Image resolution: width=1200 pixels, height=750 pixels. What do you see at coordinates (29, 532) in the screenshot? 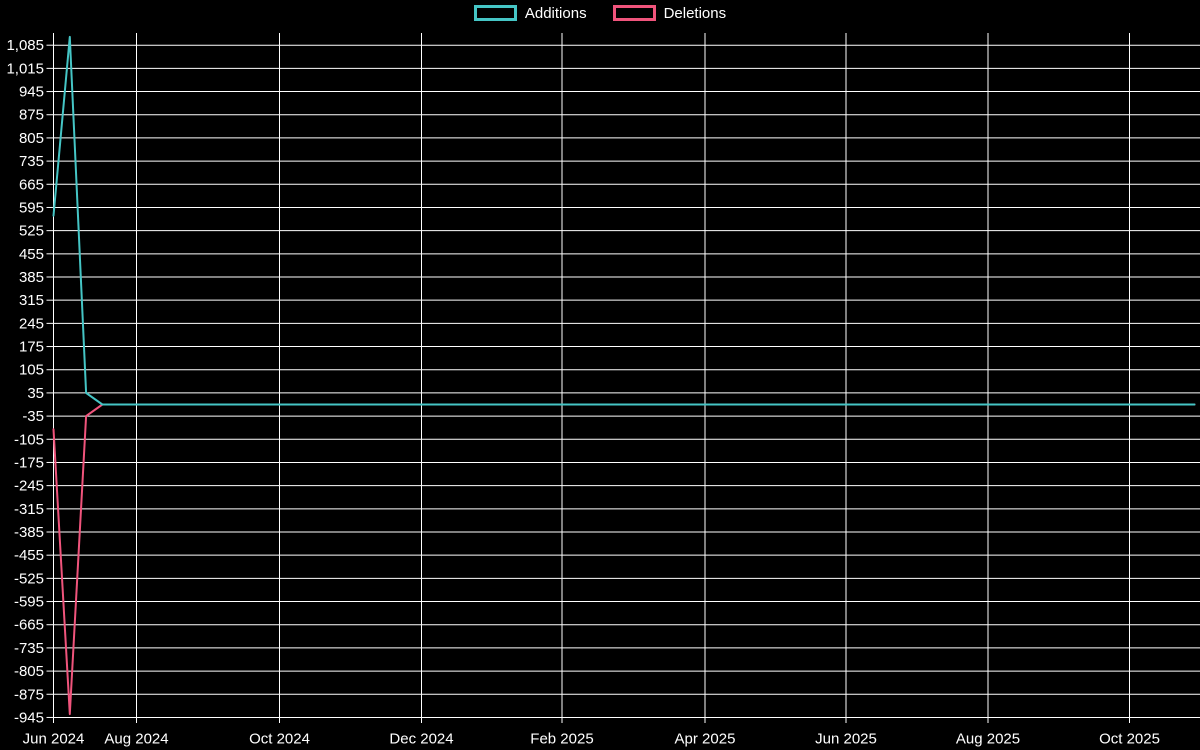
I see `y-tick-label: -385` at bounding box center [29, 532].